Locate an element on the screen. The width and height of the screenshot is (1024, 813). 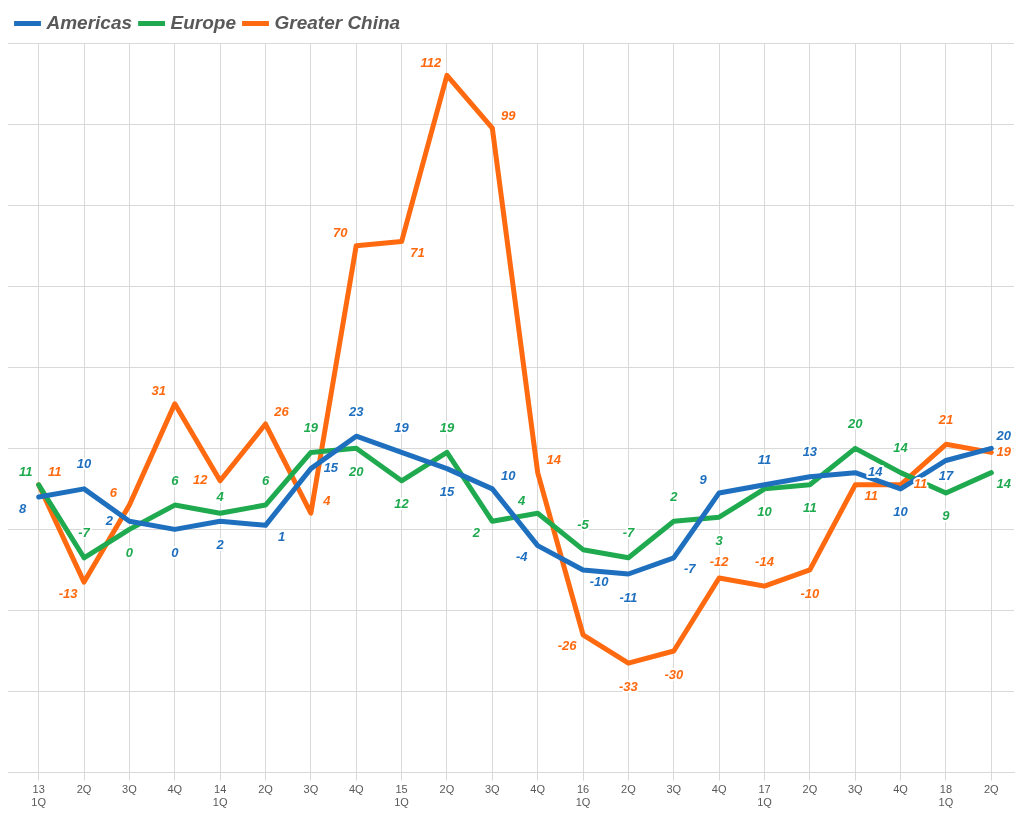
data-label: -11 is located at coordinates (628, 597).